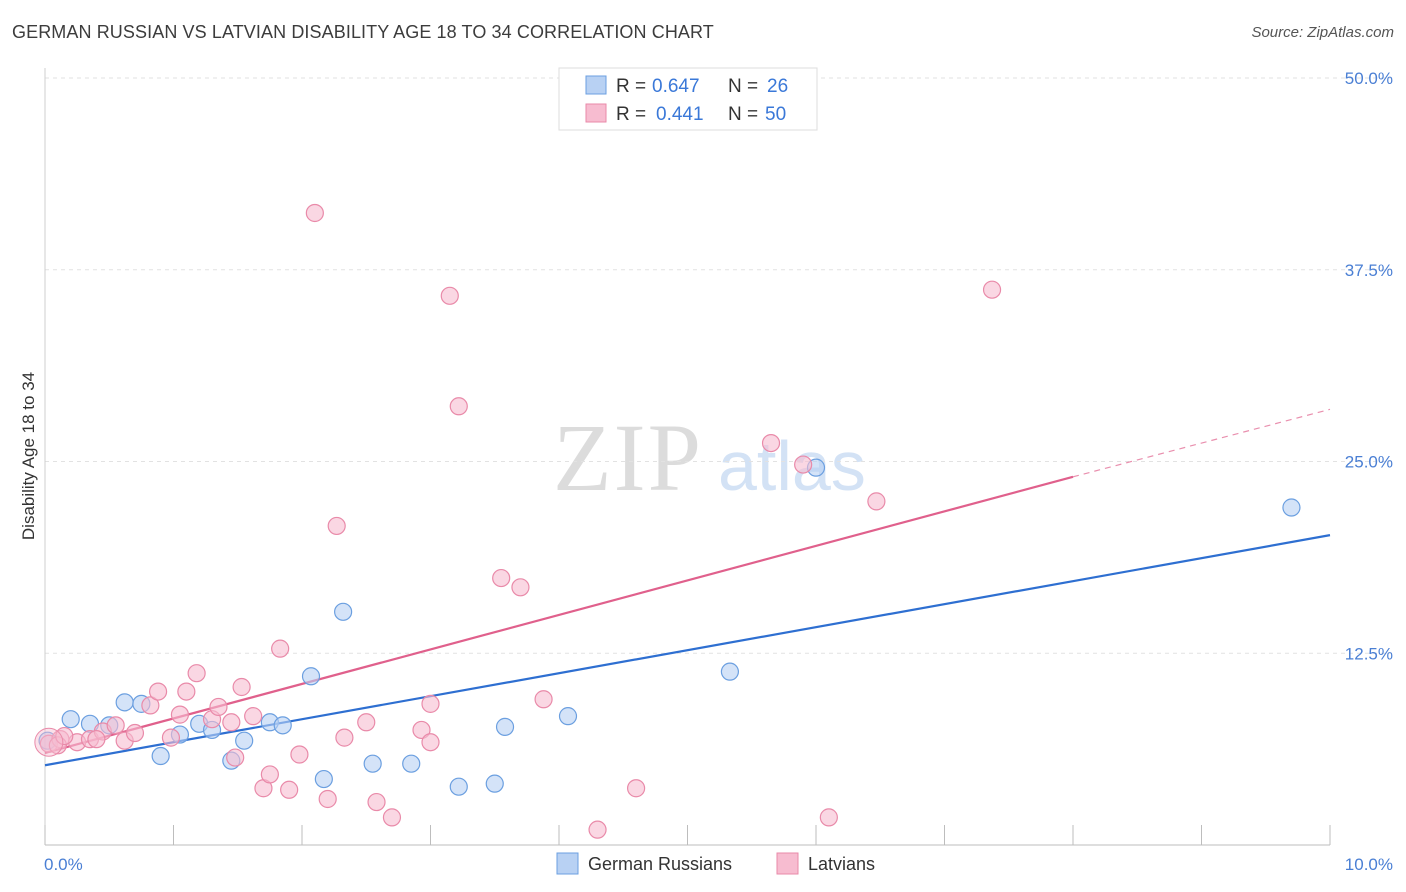  I want to click on point-cluster-origin, so click(49, 742).